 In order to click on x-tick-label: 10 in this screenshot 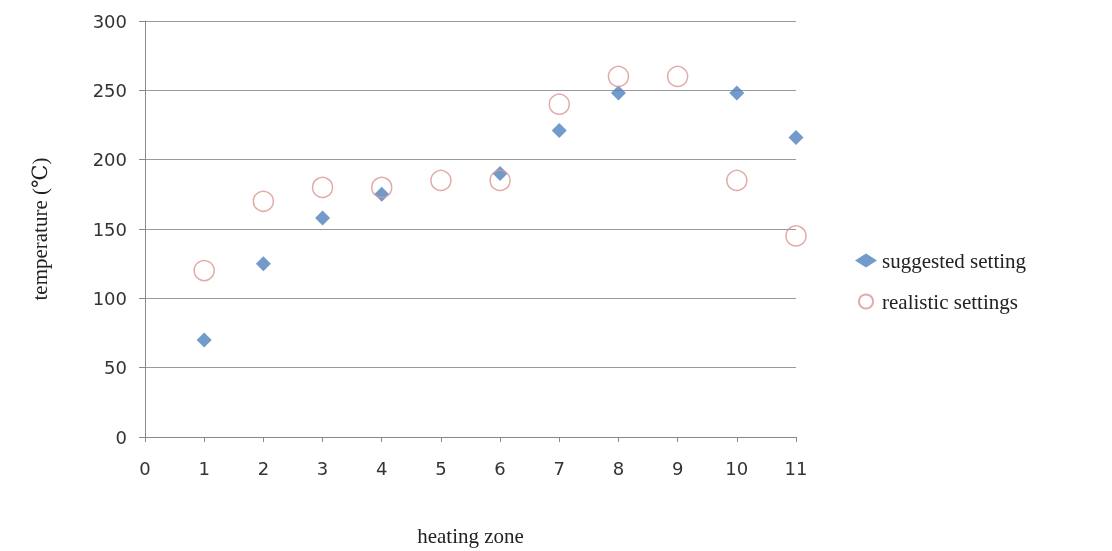, I will do `click(737, 468)`.